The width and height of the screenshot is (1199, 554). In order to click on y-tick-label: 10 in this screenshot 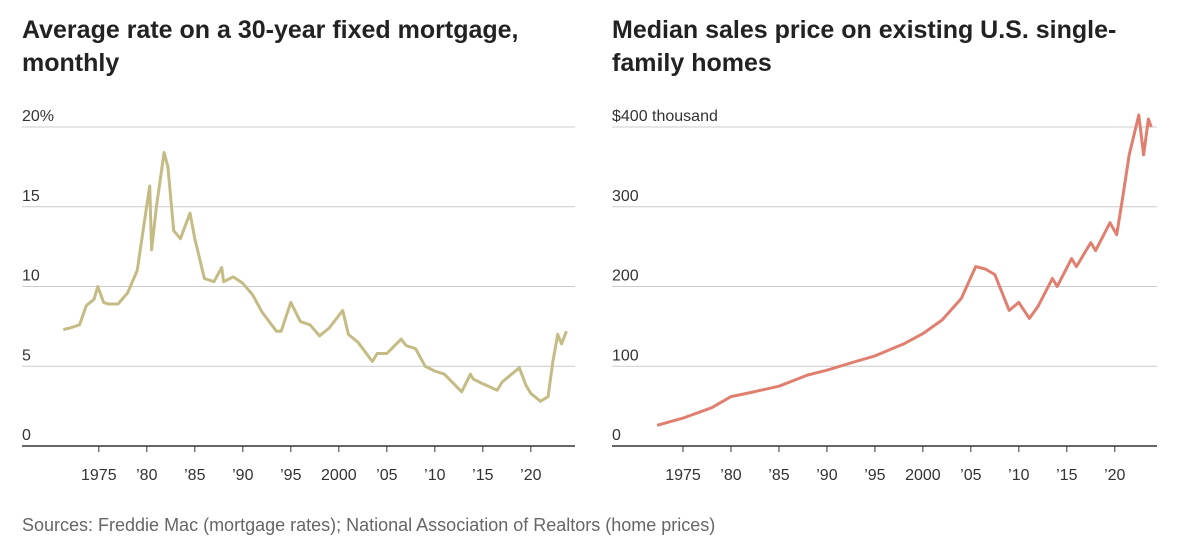, I will do `click(31, 276)`.